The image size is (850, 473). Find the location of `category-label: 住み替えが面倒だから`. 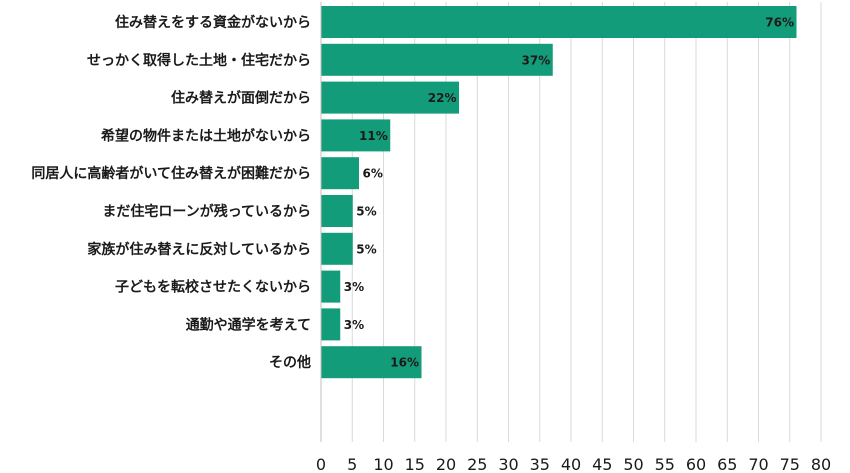

category-label: 住み替えが面倒だから is located at coordinates (241, 98).